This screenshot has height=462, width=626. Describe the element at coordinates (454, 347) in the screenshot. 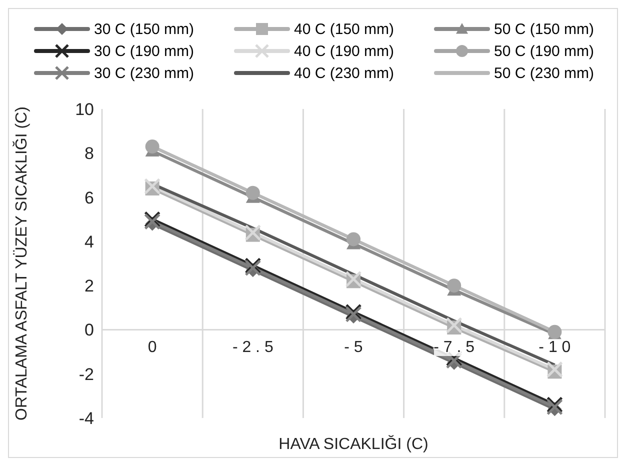

I see `x-tick-label: - 7 . 5` at that location.